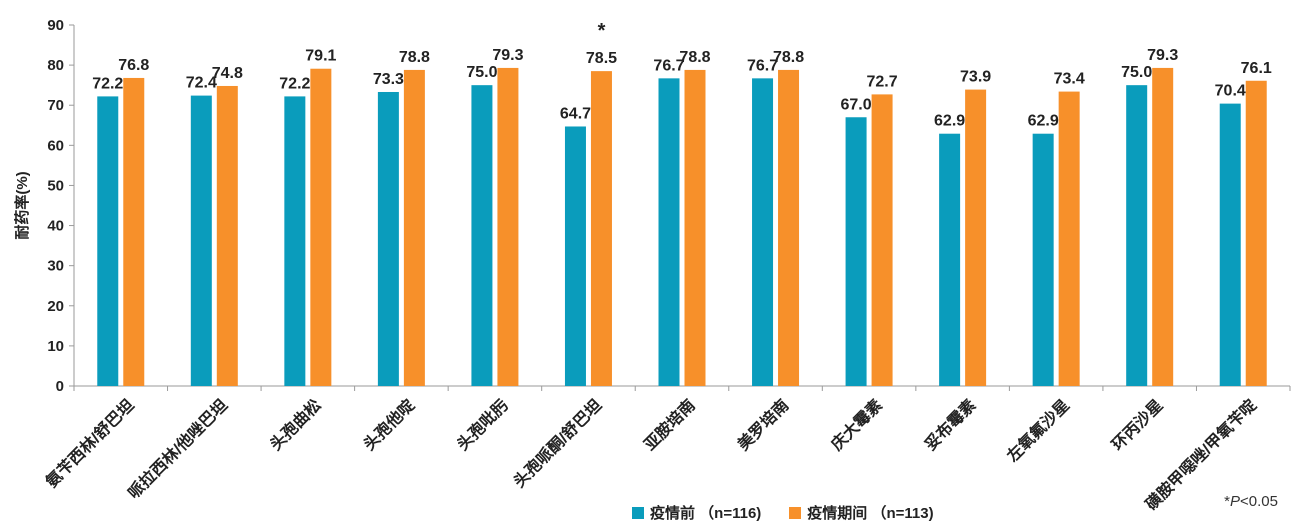  I want to click on y-tick-label: 90, so click(55, 25).